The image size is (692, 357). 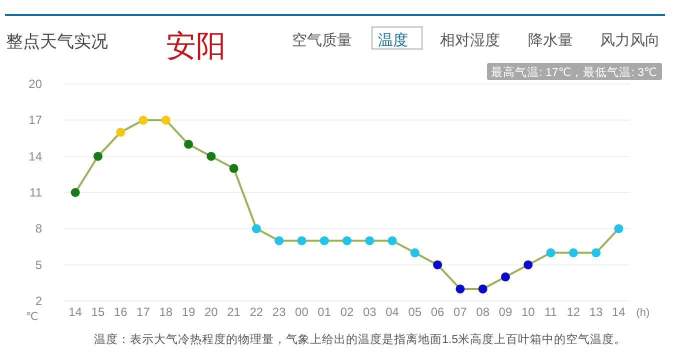 I want to click on x-axis-title: (h), so click(x=643, y=313).